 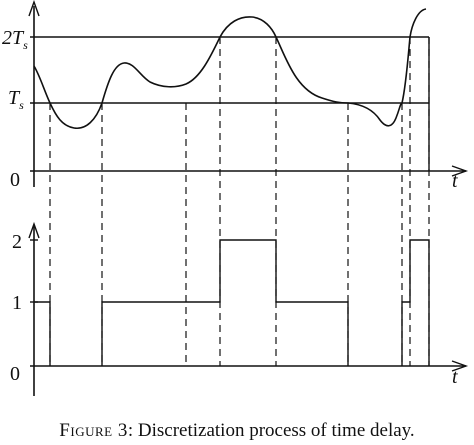 I want to click on label-top-t: t, so click(x=455, y=181).